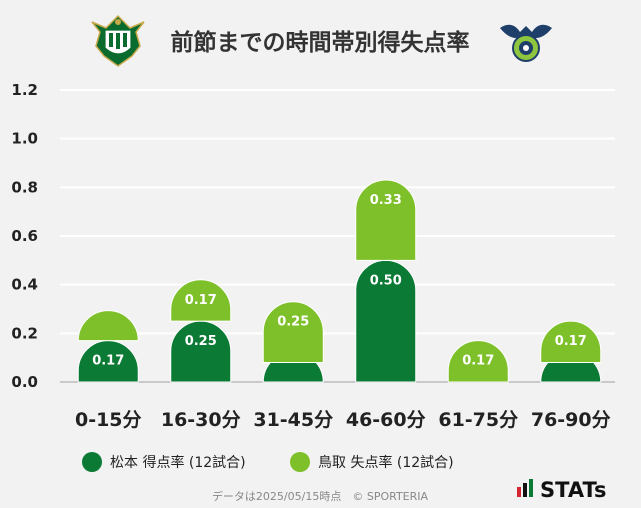 The image size is (641, 508). Describe the element at coordinates (478, 420) in the screenshot. I see `x-tick-label: 61-75分` at that location.